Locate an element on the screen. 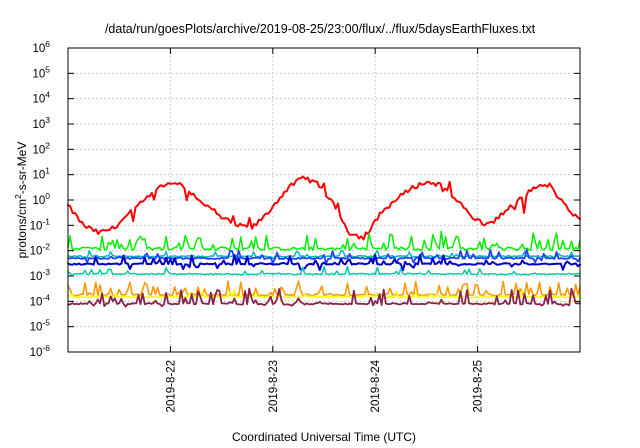 The image size is (640, 448). y-tick-exp: 5 is located at coordinates (47, 69).